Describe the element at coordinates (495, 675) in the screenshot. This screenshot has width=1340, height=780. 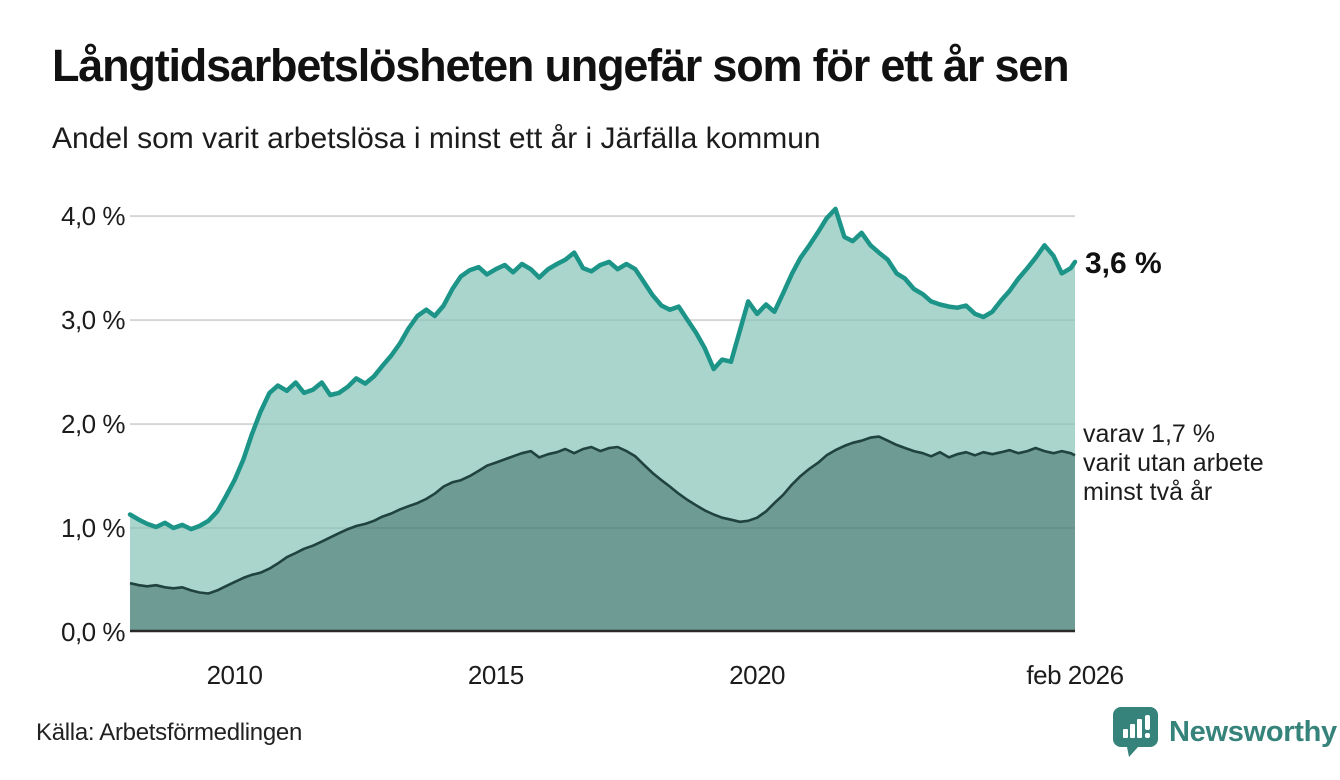
I see `x-tick-label: 2015` at that location.